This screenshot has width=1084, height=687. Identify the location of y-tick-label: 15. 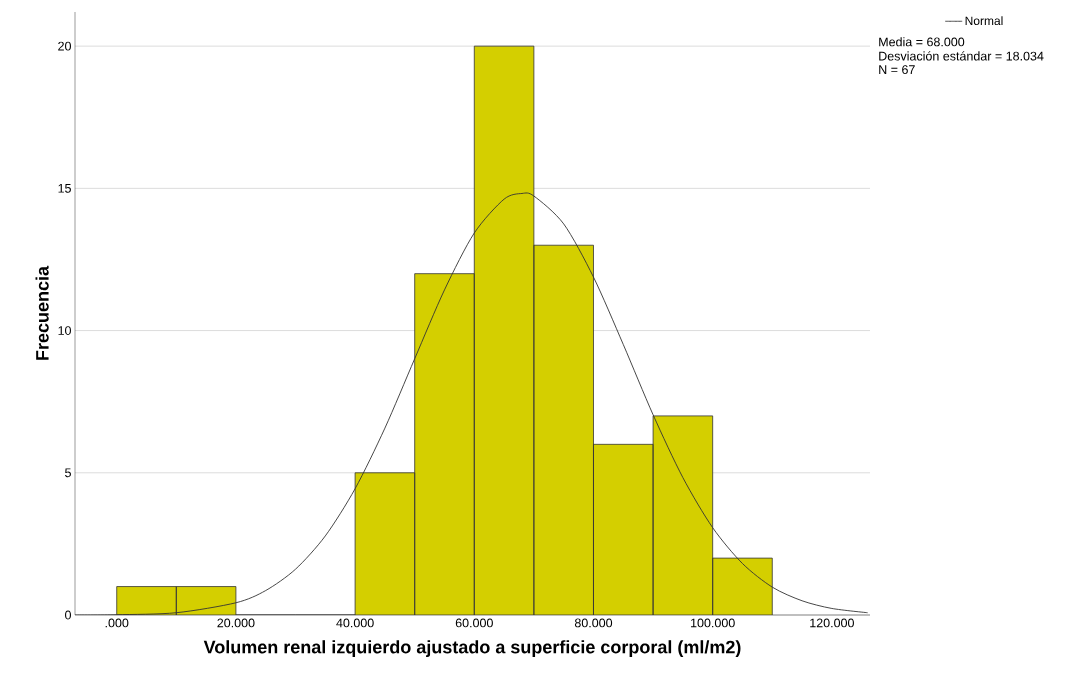
(64, 188).